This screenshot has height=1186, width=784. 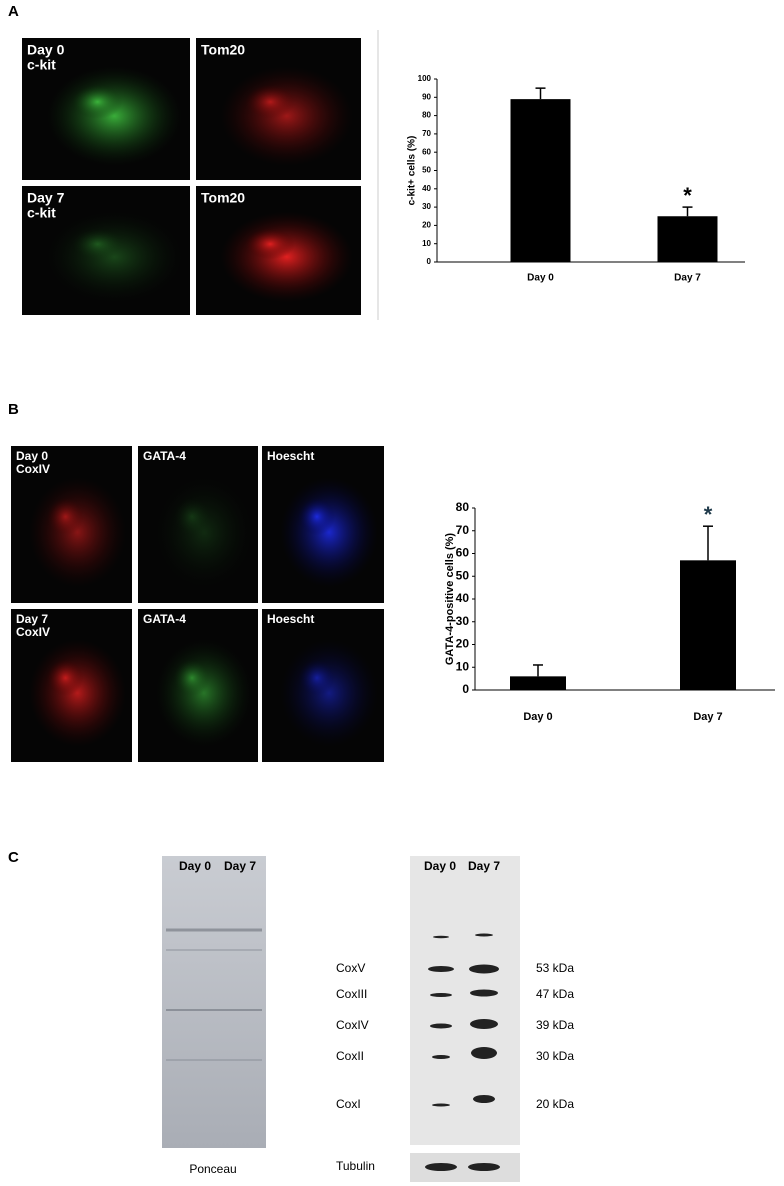 What do you see at coordinates (412, 171) in the screenshot?
I see `y-axis-label: c-kit+ cells (%)` at bounding box center [412, 171].